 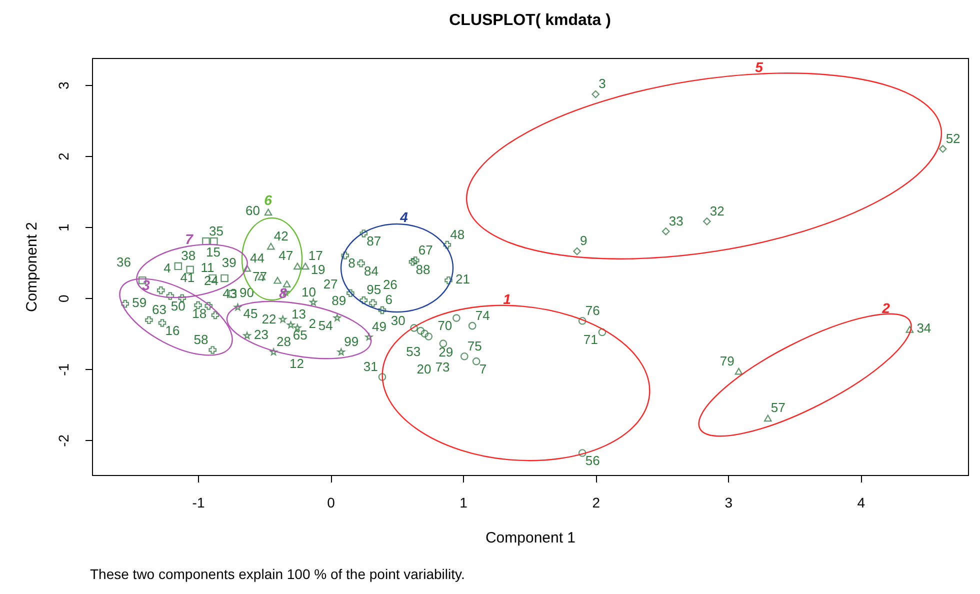 I want to click on annotation: 41, so click(x=187, y=277).